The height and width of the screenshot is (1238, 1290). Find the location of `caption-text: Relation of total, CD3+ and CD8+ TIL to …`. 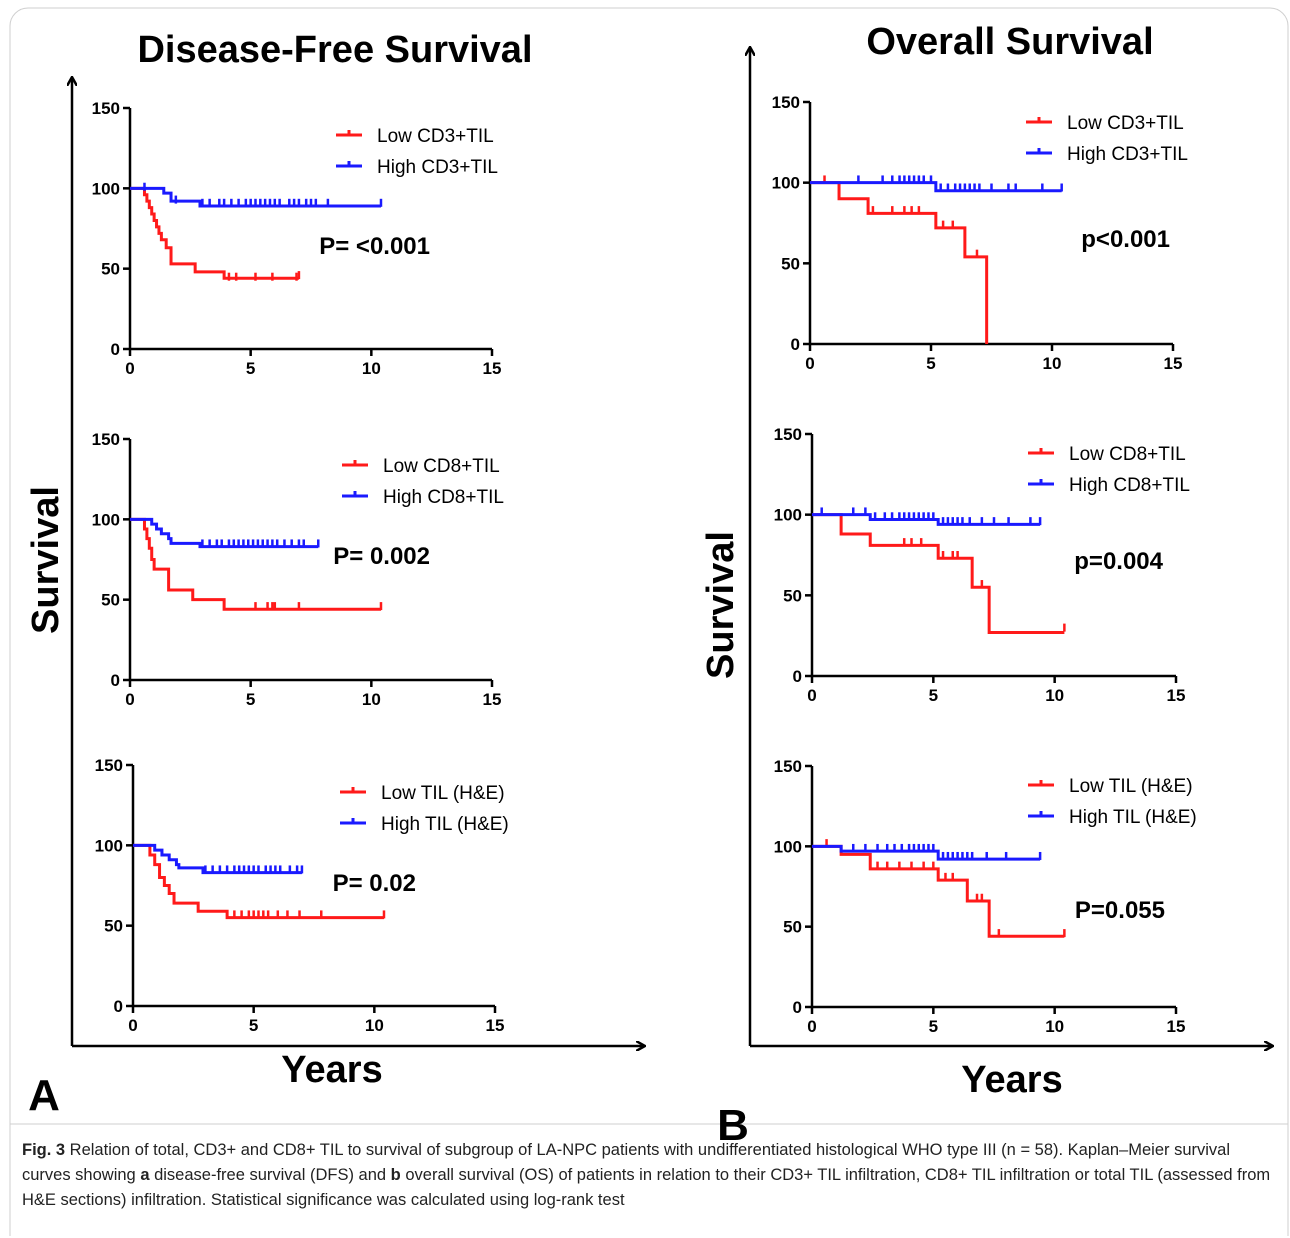

caption-text: Relation of total, CD3+ and CD8+ TIL to … is located at coordinates (626, 1162).